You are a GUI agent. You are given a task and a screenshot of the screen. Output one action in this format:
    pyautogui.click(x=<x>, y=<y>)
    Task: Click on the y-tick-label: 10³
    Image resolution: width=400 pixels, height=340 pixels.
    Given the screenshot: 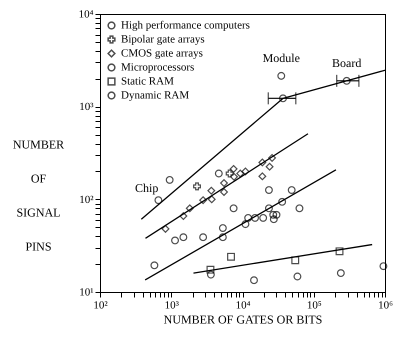 What is the action you would take?
    pyautogui.click(x=86, y=107)
    